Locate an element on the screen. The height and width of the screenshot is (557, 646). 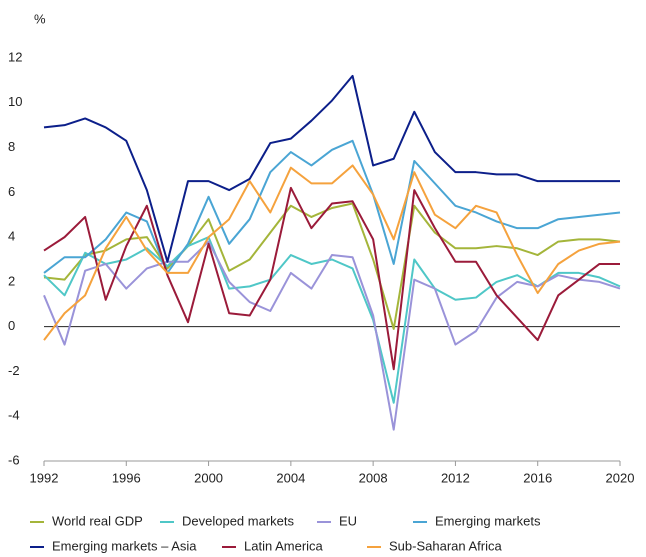
y-tick-label: 6 is located at coordinates (11, 191).